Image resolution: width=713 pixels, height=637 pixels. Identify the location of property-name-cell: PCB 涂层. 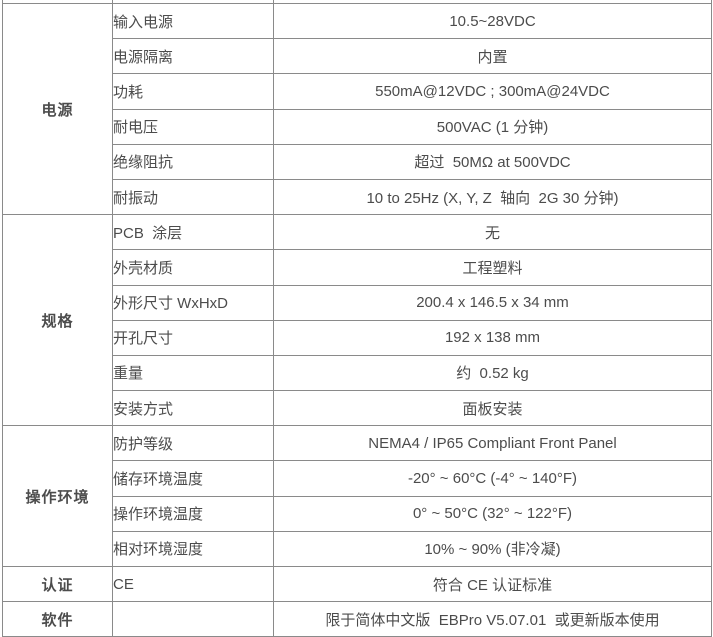
(193, 232).